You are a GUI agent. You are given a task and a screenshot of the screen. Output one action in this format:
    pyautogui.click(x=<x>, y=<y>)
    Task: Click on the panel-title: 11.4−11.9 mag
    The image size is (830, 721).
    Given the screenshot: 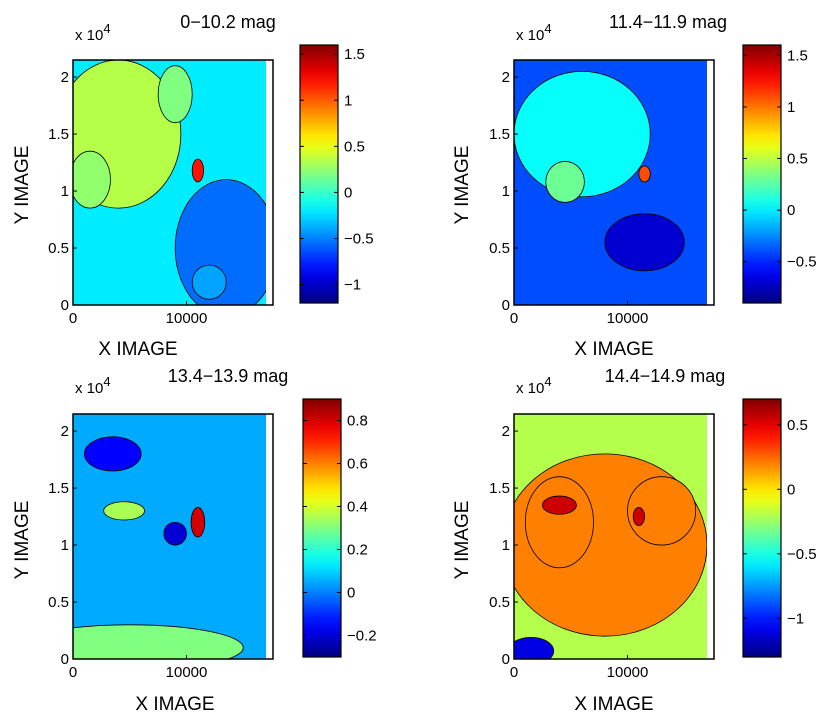 What is the action you would take?
    pyautogui.click(x=668, y=22)
    